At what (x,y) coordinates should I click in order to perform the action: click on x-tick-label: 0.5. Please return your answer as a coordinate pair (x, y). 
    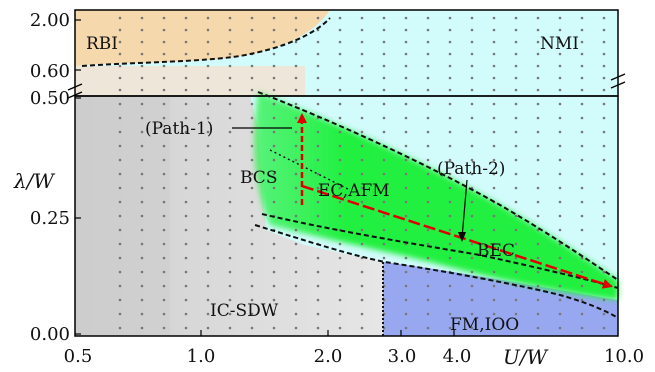
    Looking at the image, I should click on (78, 356).